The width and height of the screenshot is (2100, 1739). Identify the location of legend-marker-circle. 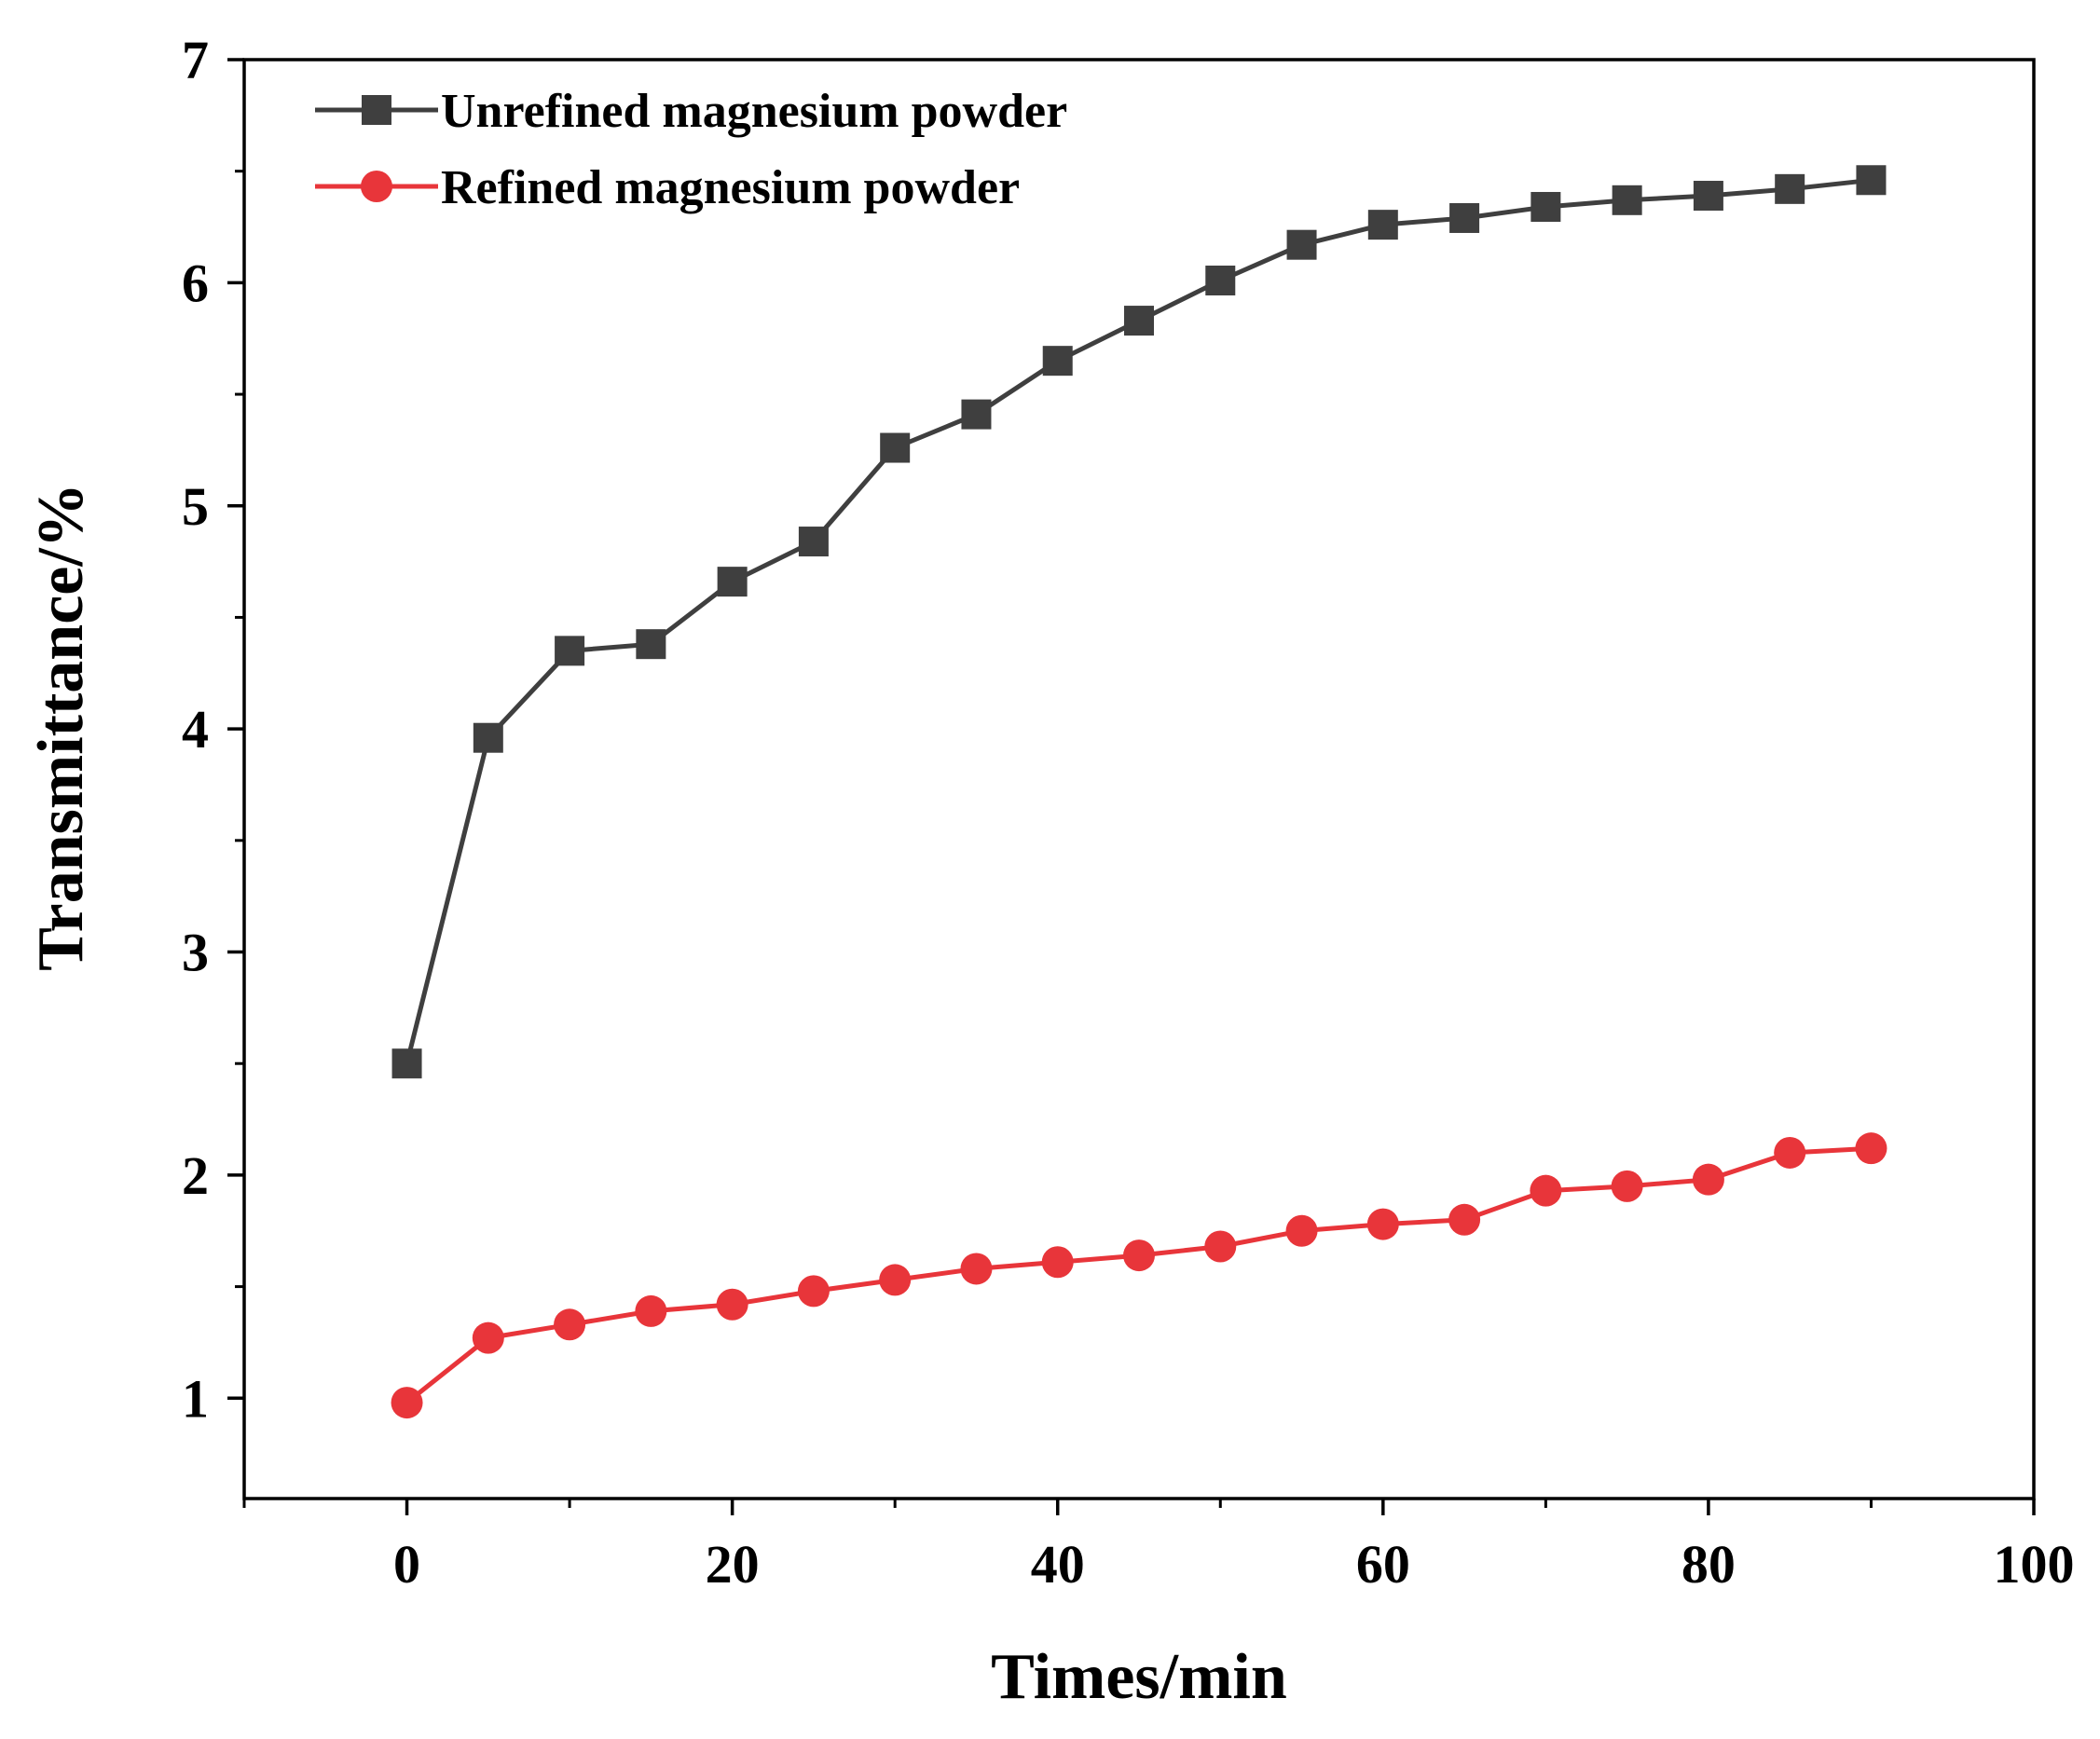
(376, 186).